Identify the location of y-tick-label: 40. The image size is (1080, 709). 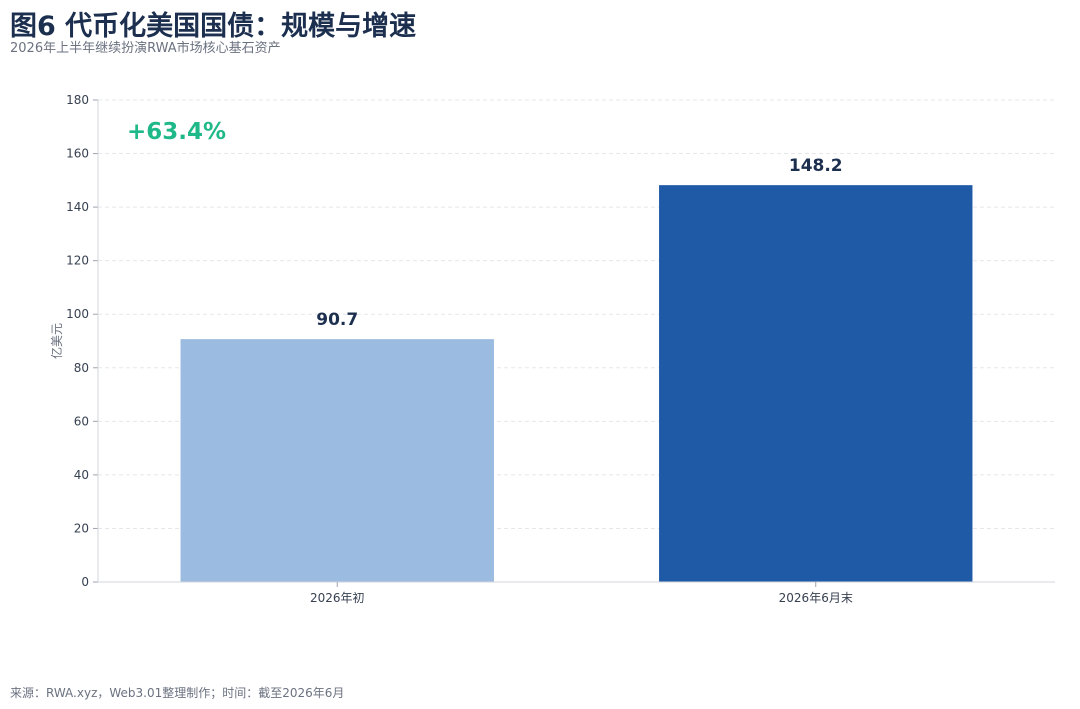
(81, 475).